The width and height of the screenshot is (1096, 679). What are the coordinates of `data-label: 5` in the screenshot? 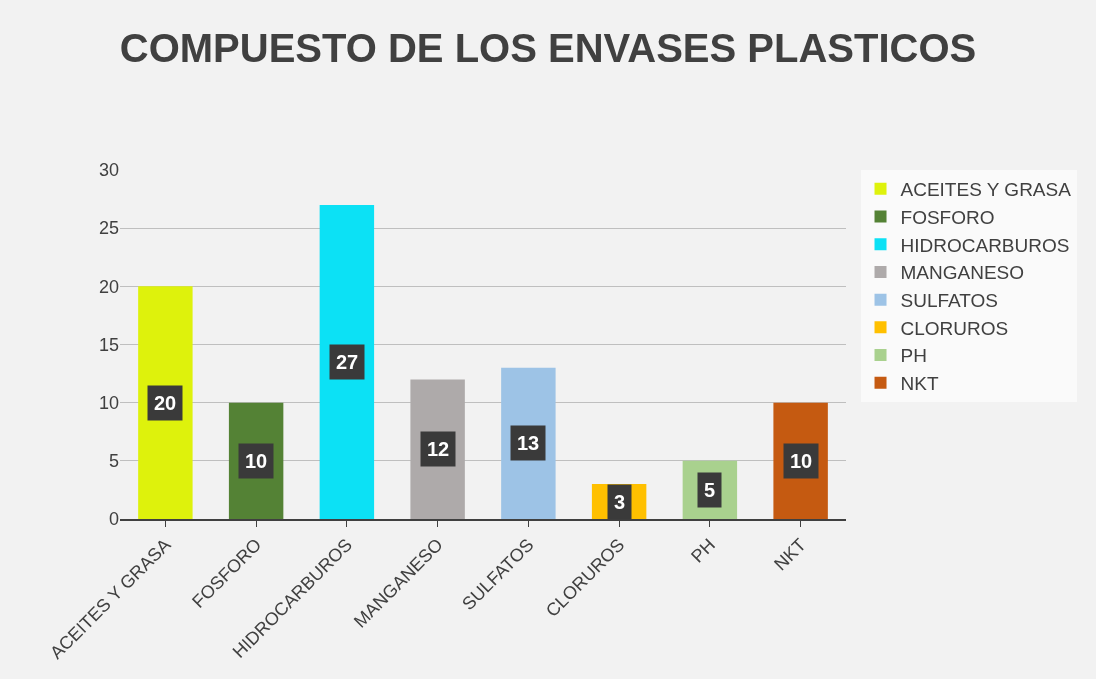 It's located at (710, 490).